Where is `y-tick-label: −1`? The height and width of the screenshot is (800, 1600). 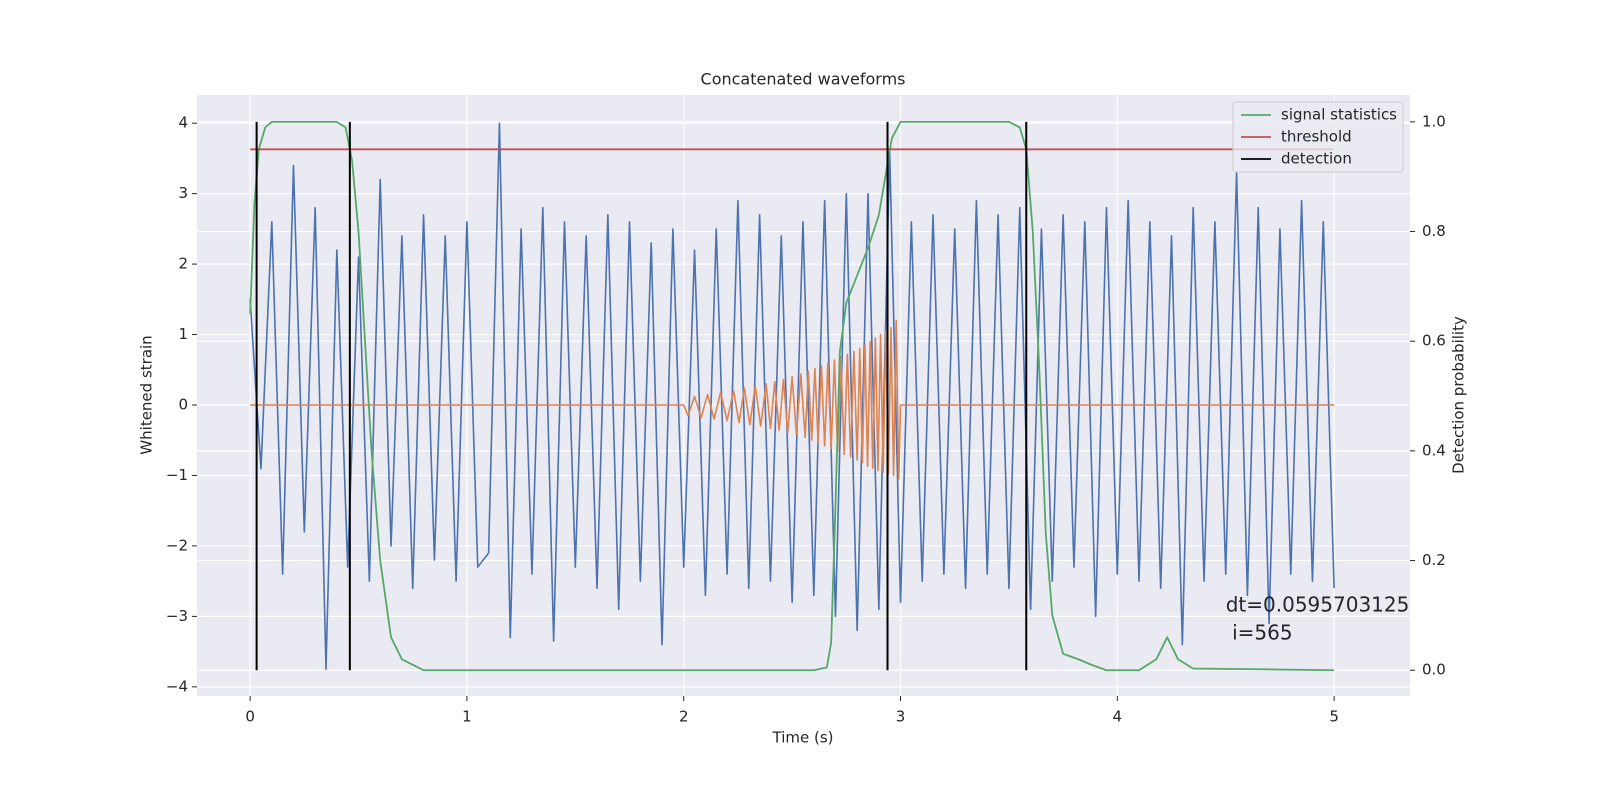
y-tick-label: −1 is located at coordinates (177, 475).